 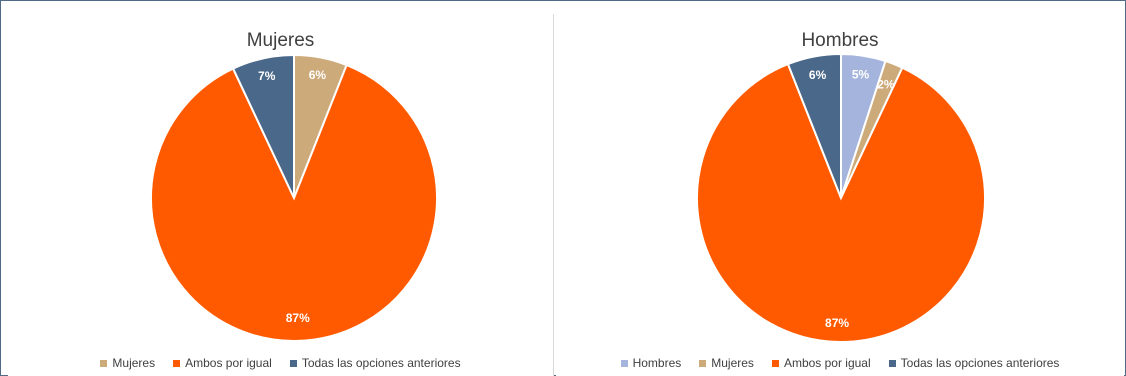 I want to click on slice-label-mujeres: 2%, so click(x=886, y=85).